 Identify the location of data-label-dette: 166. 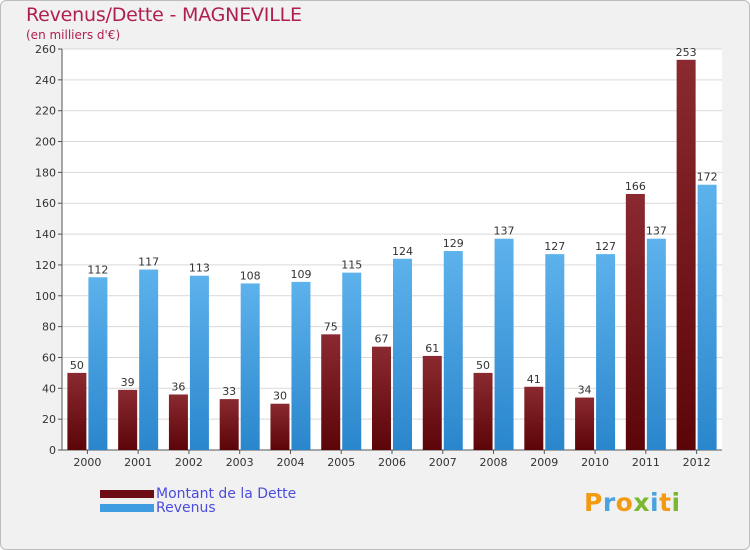
(635, 186).